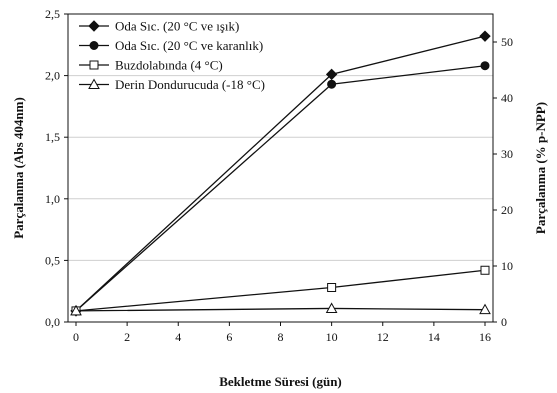  What do you see at coordinates (540, 168) in the screenshot?
I see `y2-axis-title: Parçalanma (% p-NPP)` at bounding box center [540, 168].